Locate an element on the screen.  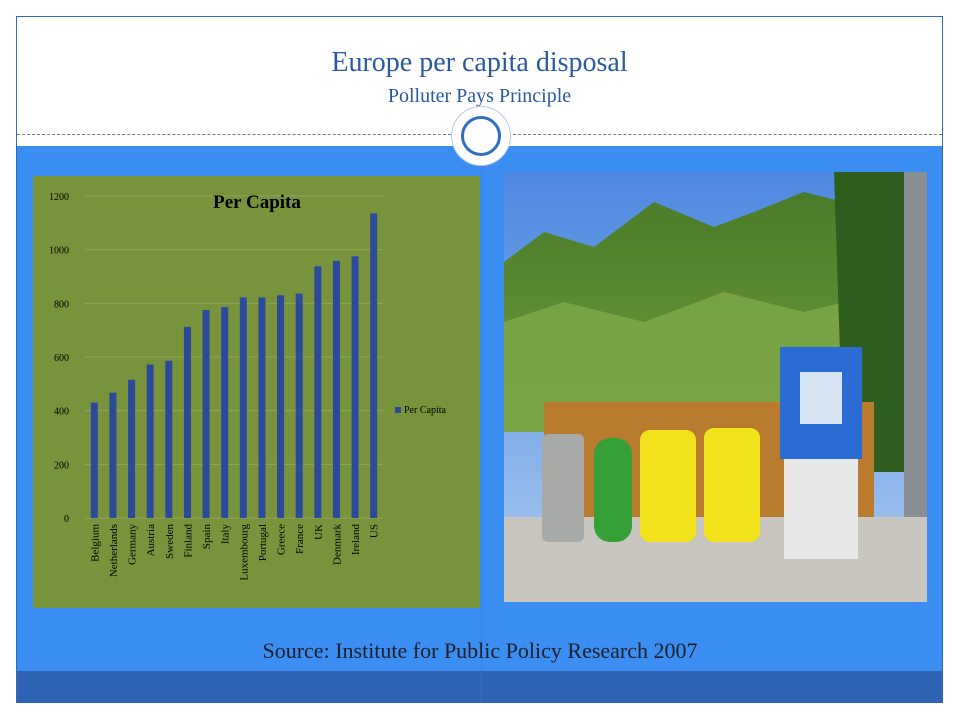
slide-subtitle: Polluter Pays Principle is located at coordinates (479, 96).